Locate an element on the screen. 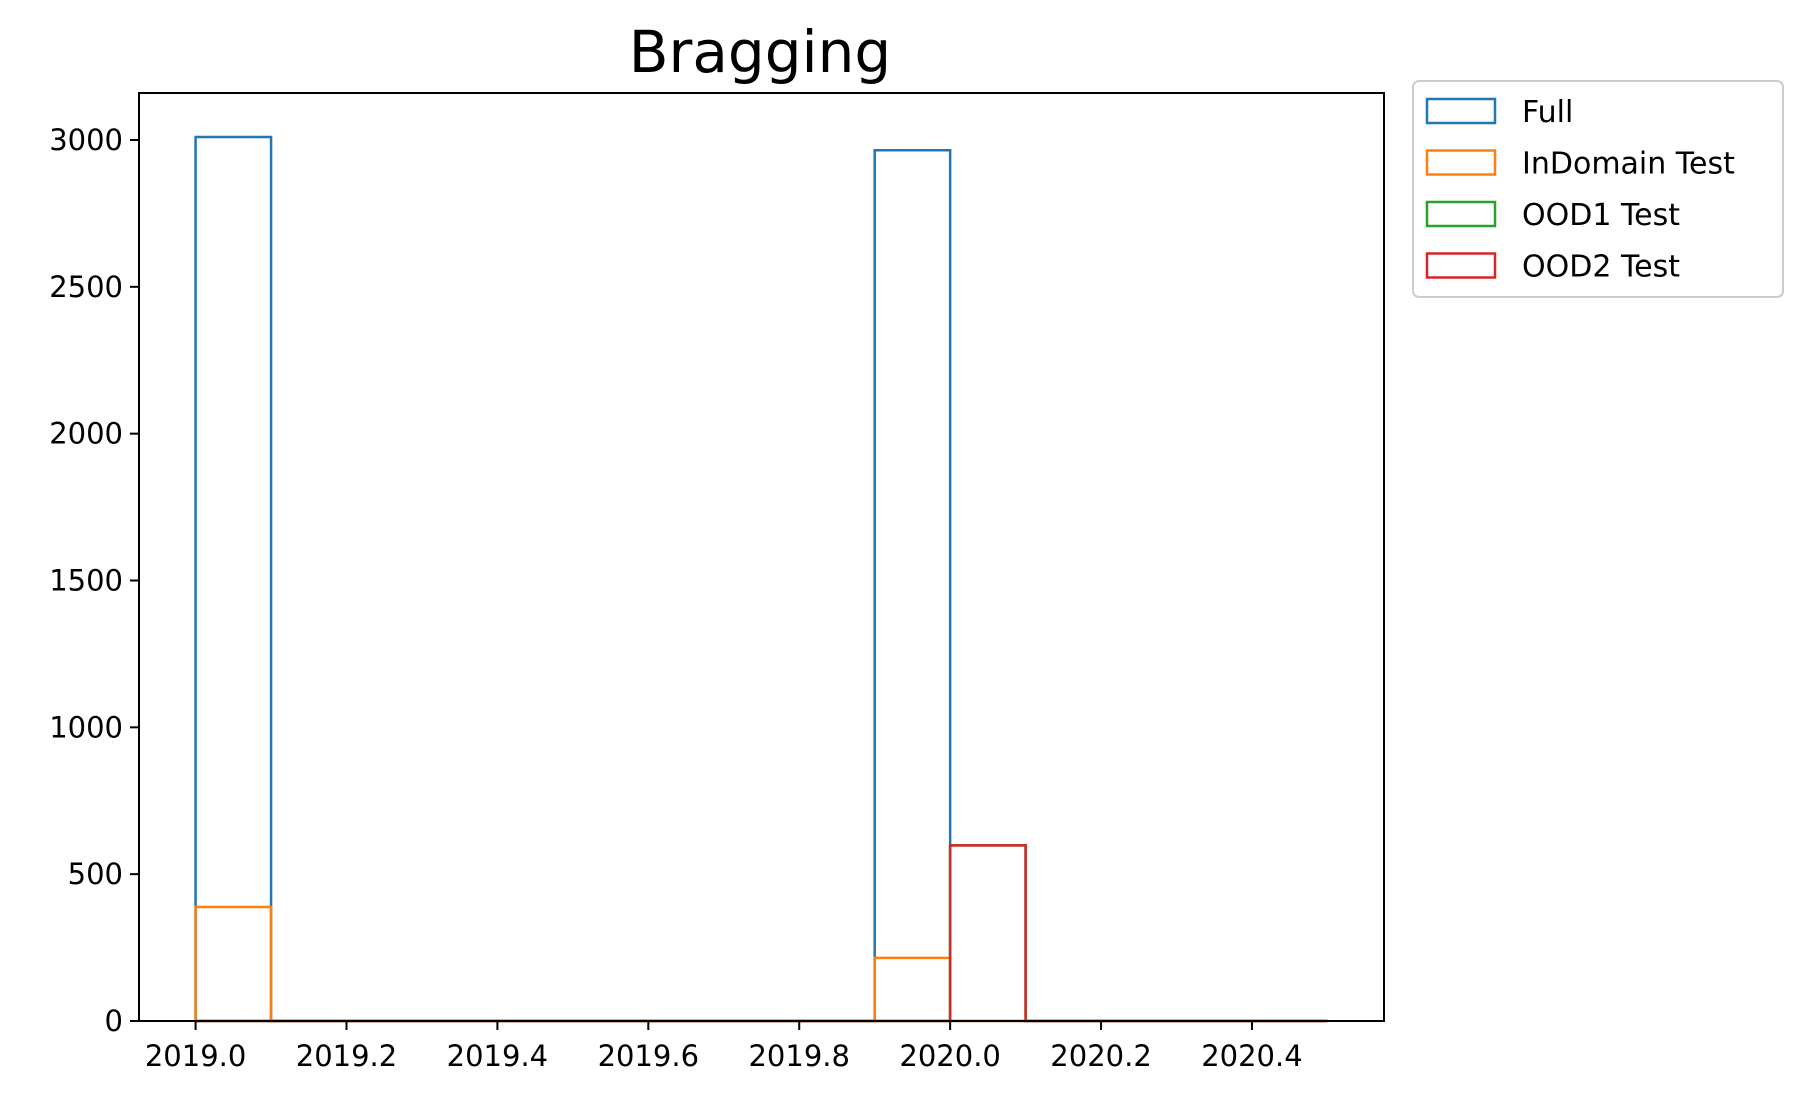  legend-label: OOD1 Test is located at coordinates (1601, 215).